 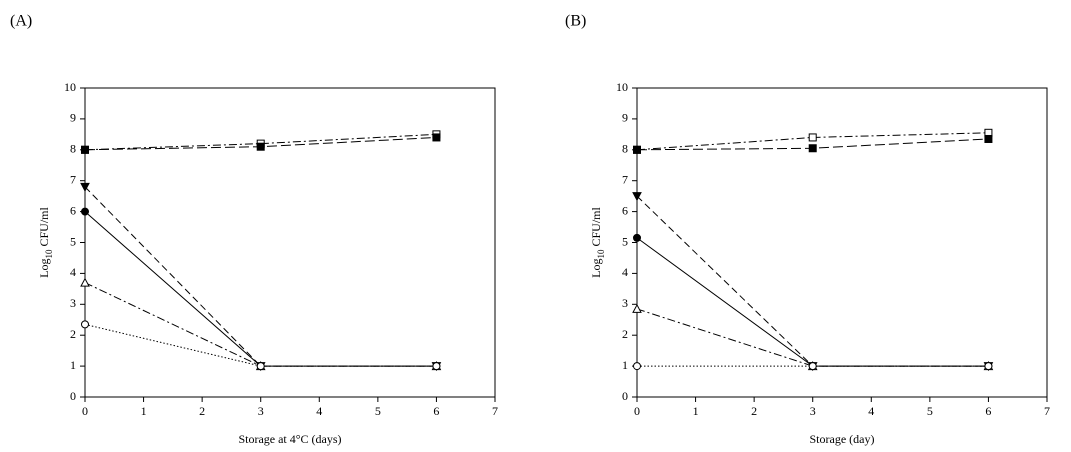 What do you see at coordinates (575, 21) in the screenshot?
I see `panel-label: (B)` at bounding box center [575, 21].